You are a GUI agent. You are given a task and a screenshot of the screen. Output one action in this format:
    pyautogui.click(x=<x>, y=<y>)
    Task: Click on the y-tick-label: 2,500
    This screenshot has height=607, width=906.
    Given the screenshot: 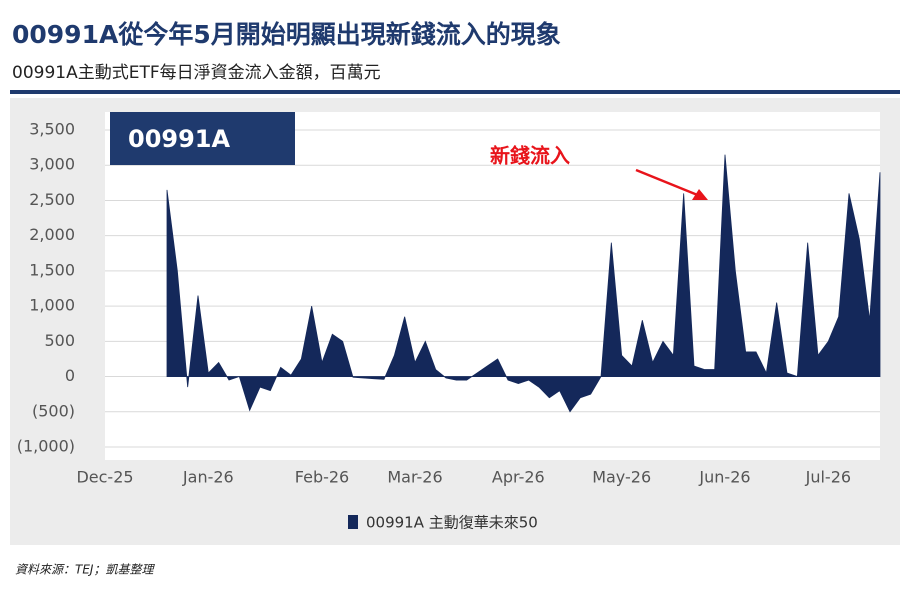 What is the action you would take?
    pyautogui.click(x=52, y=199)
    